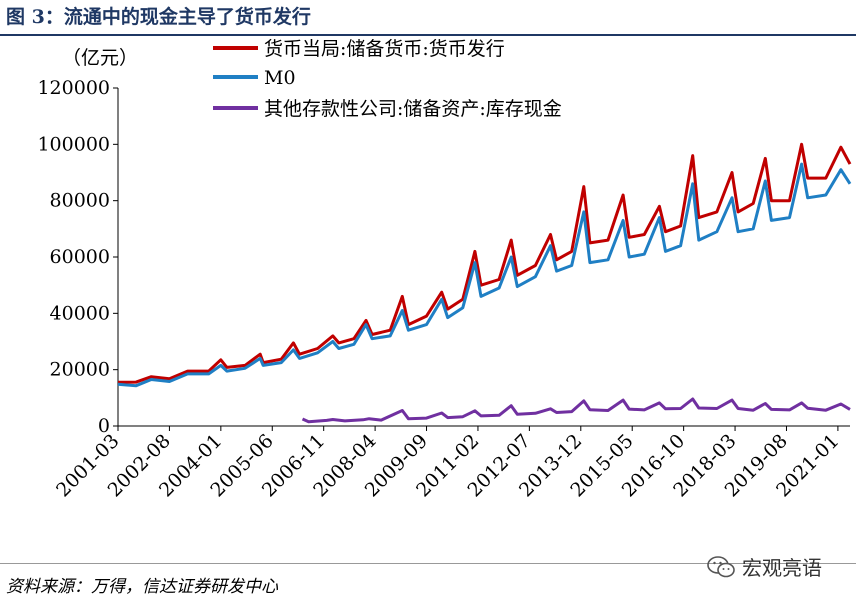 The width and height of the screenshot is (856, 603). Describe the element at coordinates (142, 587) in the screenshot. I see `source-note: 资料来源：万得，信达证券研发中心` at that location.